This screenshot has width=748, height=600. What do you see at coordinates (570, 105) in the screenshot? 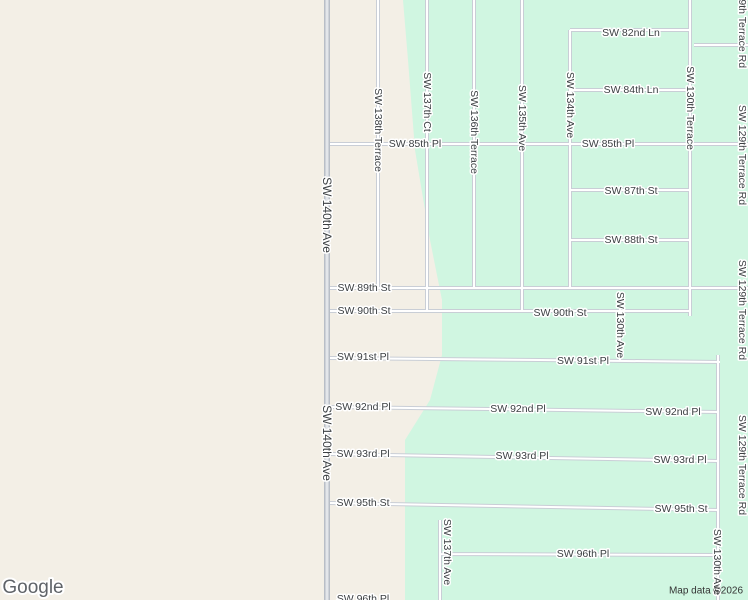
I see `street-label: SW 134th Ave` at bounding box center [570, 105].